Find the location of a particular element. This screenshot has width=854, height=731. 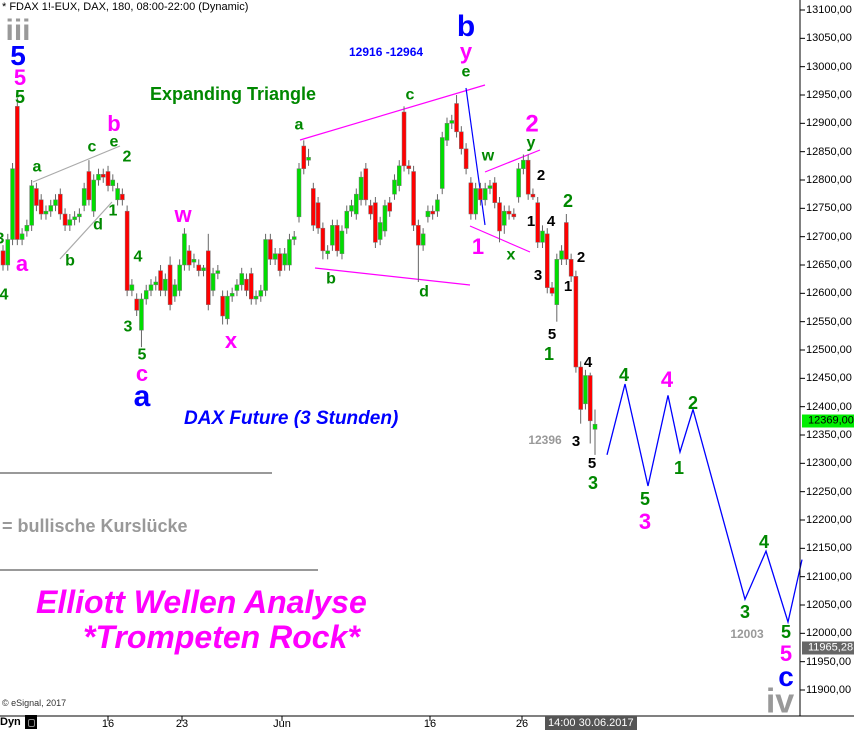

dynamic-mode-label: Dyn is located at coordinates (10, 722).